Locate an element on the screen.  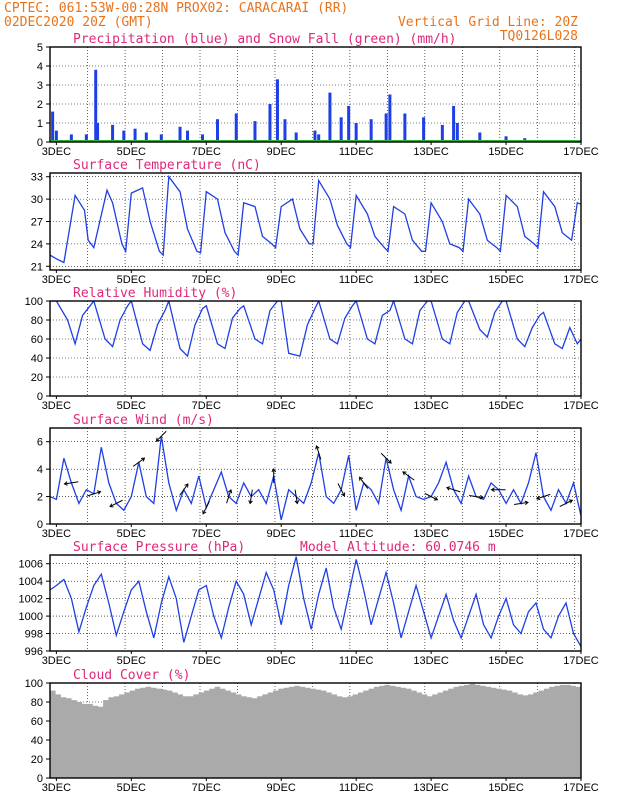
y-tick-label: 3 is located at coordinates (40, 86).